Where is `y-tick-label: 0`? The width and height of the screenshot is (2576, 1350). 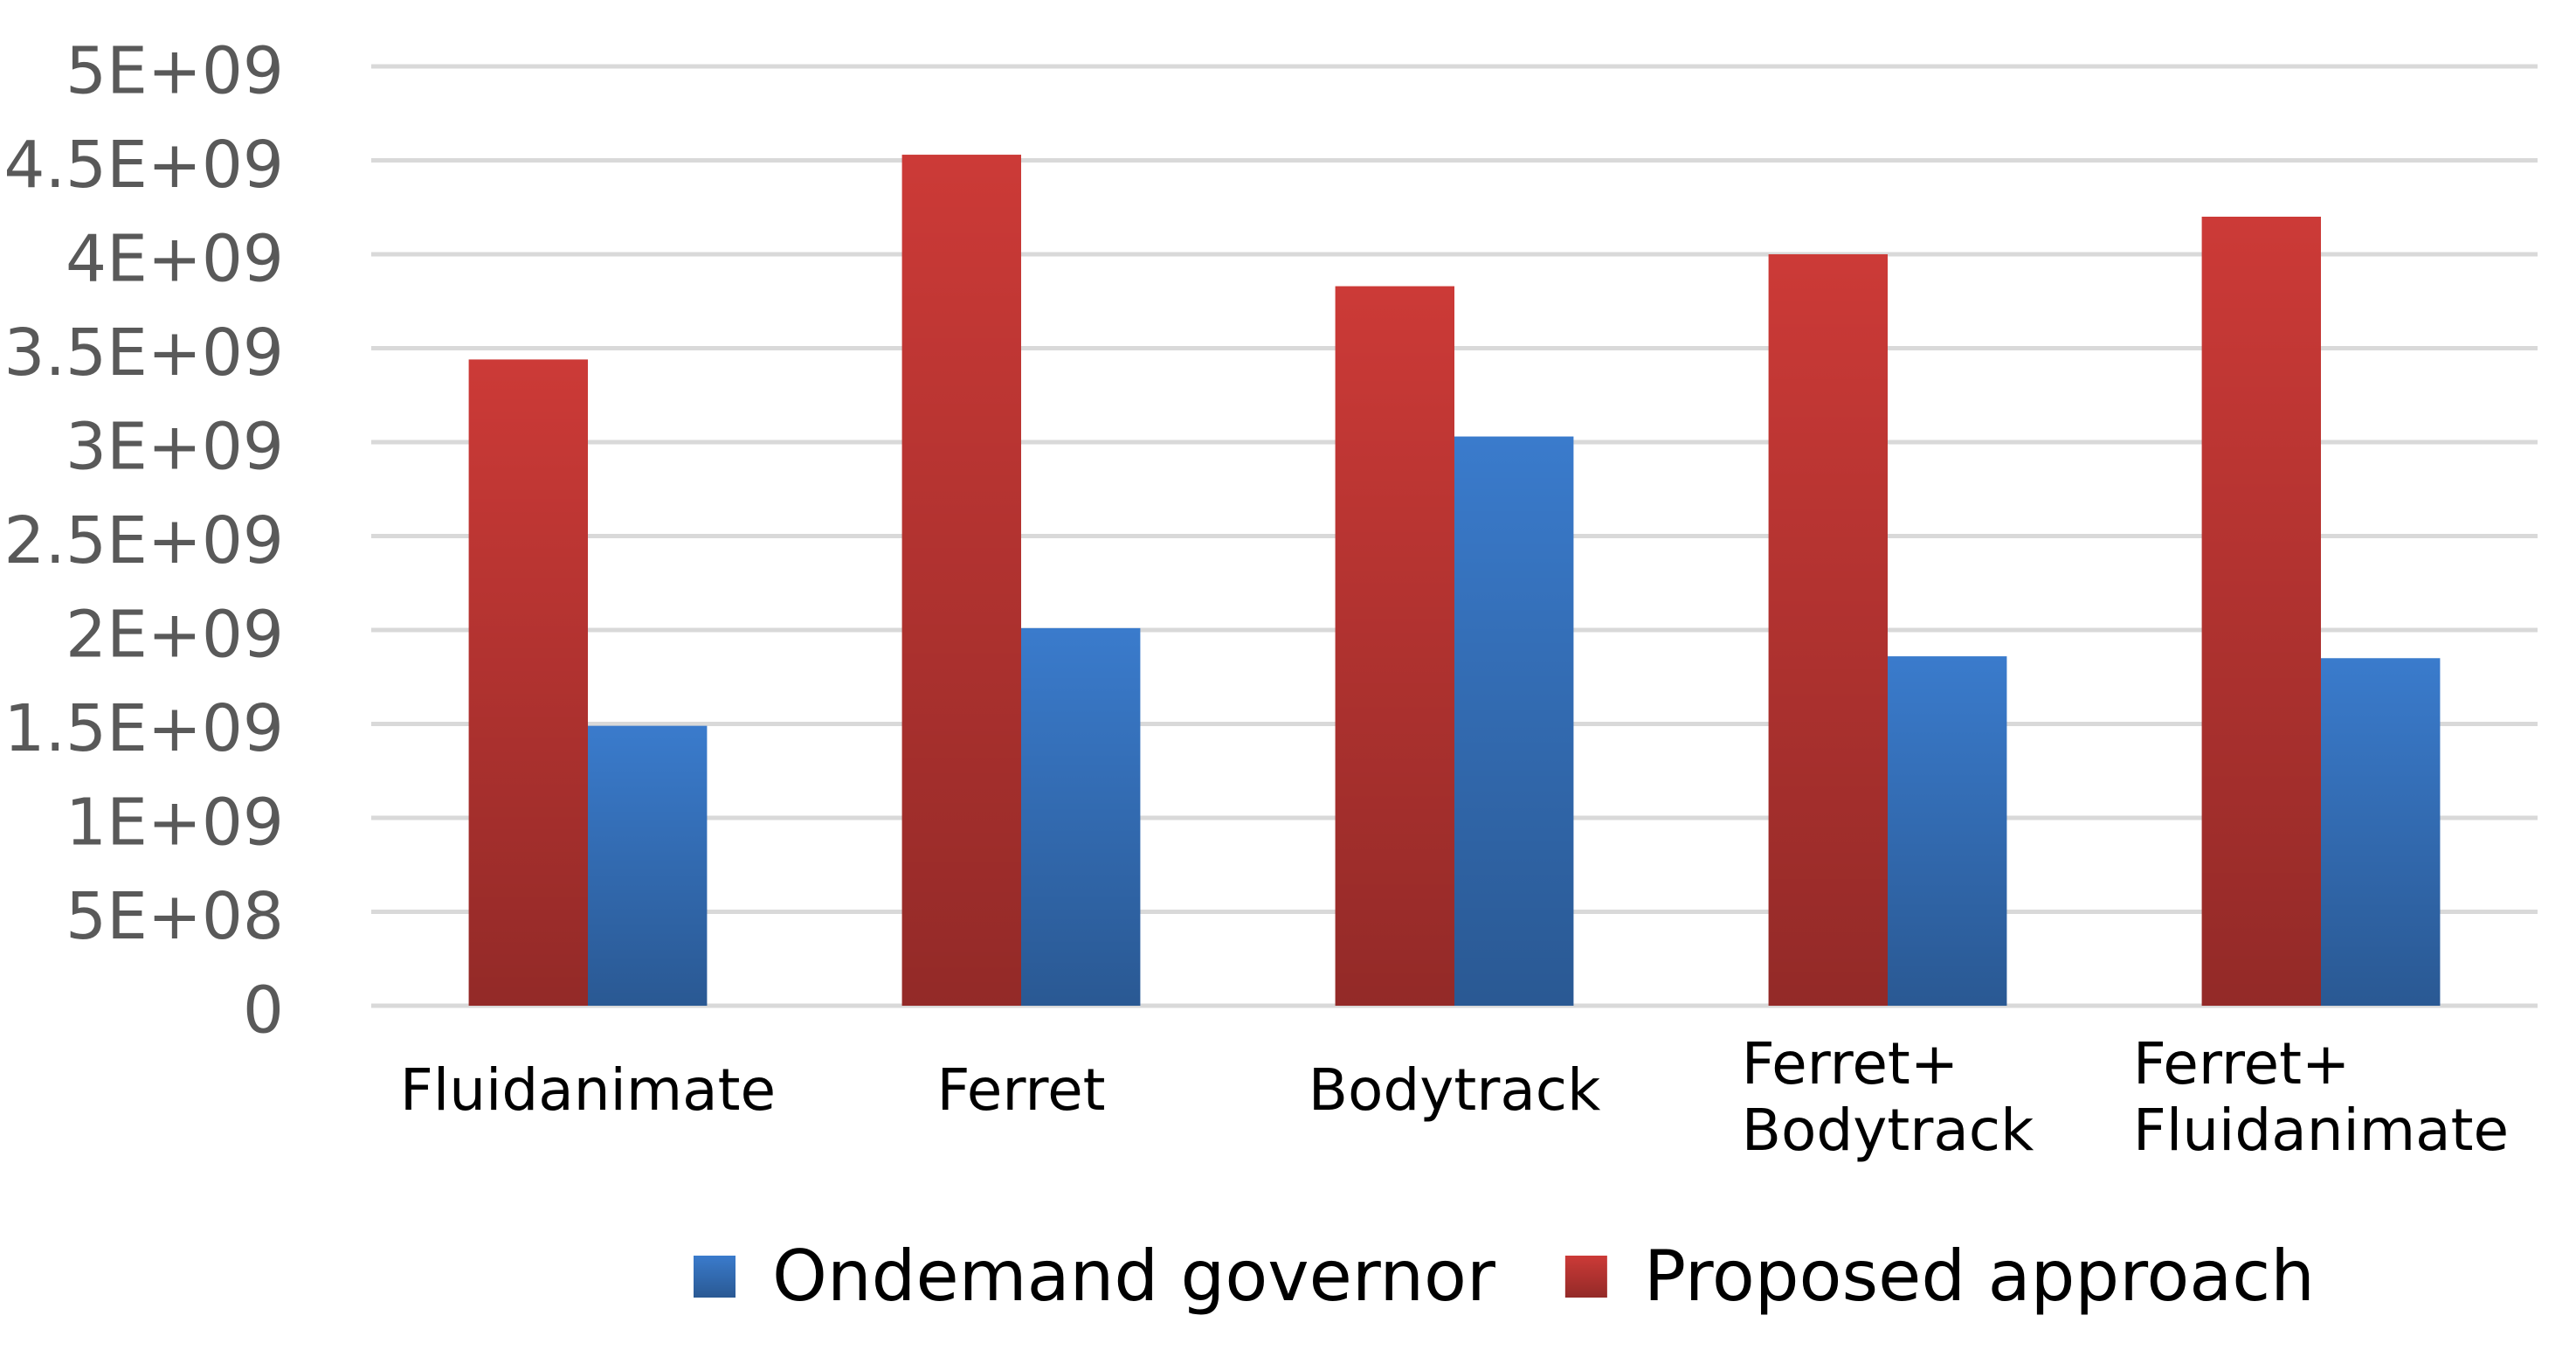
y-tick-label: 0 is located at coordinates (263, 1011).